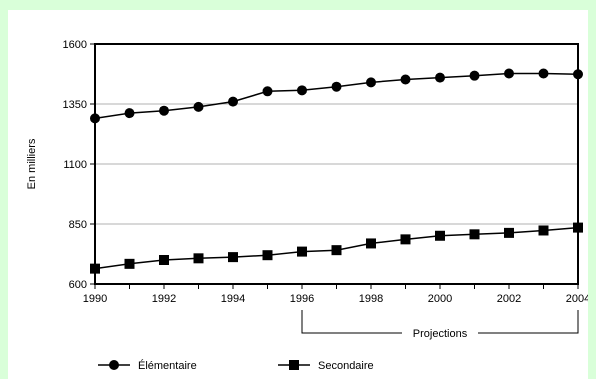  I want to click on legend-label-secondaire: Secondaire, so click(346, 366).